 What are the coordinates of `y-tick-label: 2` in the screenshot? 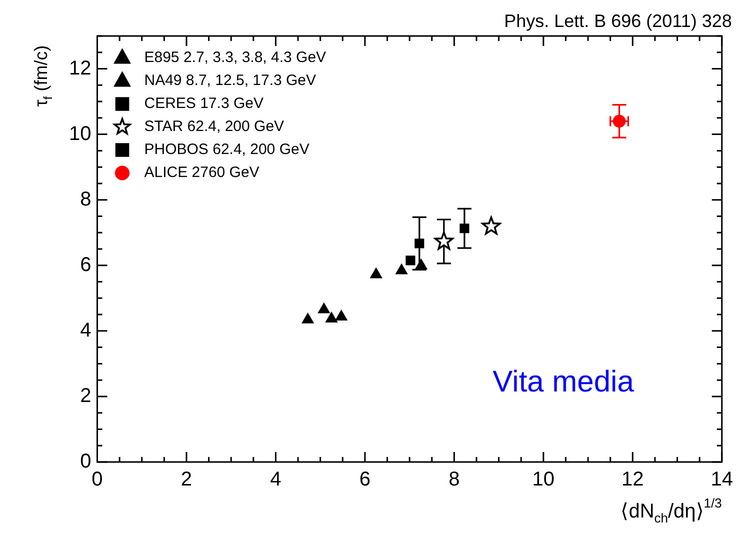 It's located at (86, 395).